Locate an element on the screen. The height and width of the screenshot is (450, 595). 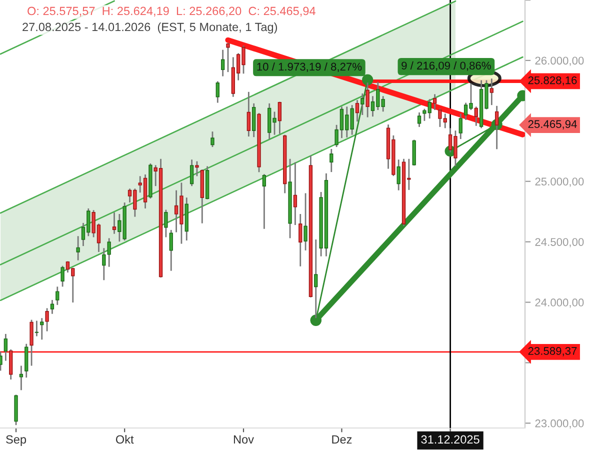
y-tick-label: 26.000,00 is located at coordinates (559, 61).